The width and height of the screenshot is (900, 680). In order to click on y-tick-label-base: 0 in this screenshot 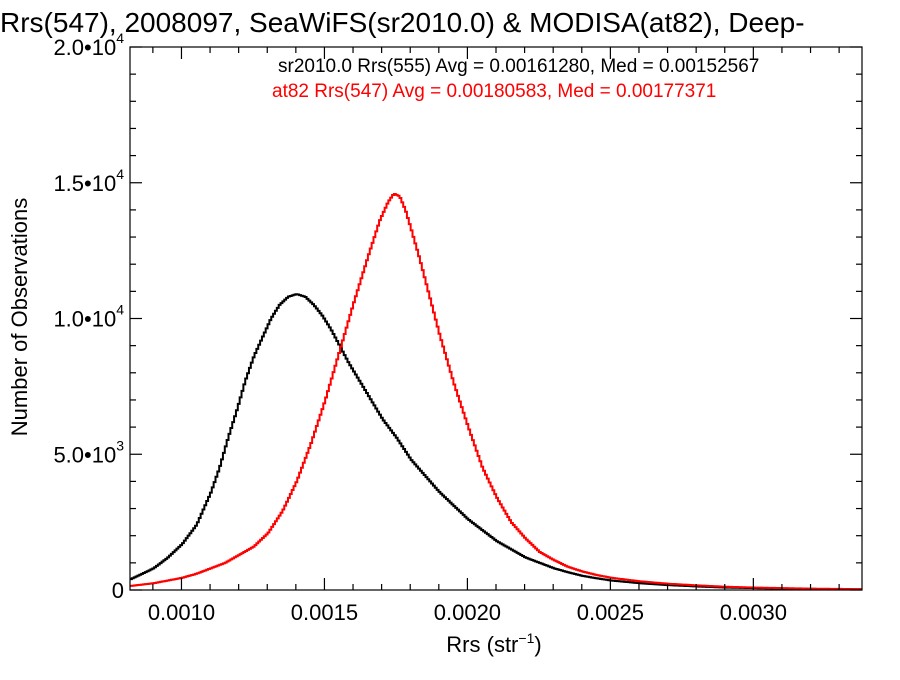, I will do `click(118, 590)`.